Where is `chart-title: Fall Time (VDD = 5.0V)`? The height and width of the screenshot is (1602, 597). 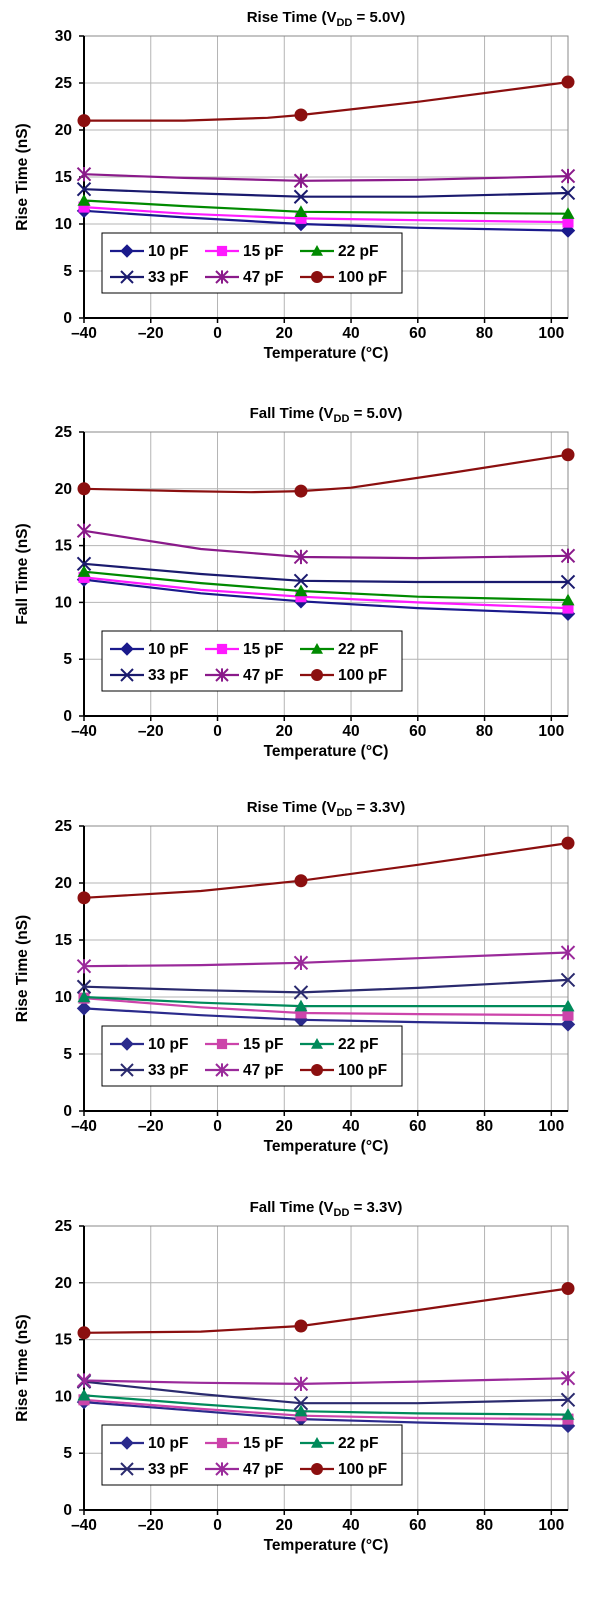
chart-title: Fall Time (VDD = 5.0V) is located at coordinates (326, 415).